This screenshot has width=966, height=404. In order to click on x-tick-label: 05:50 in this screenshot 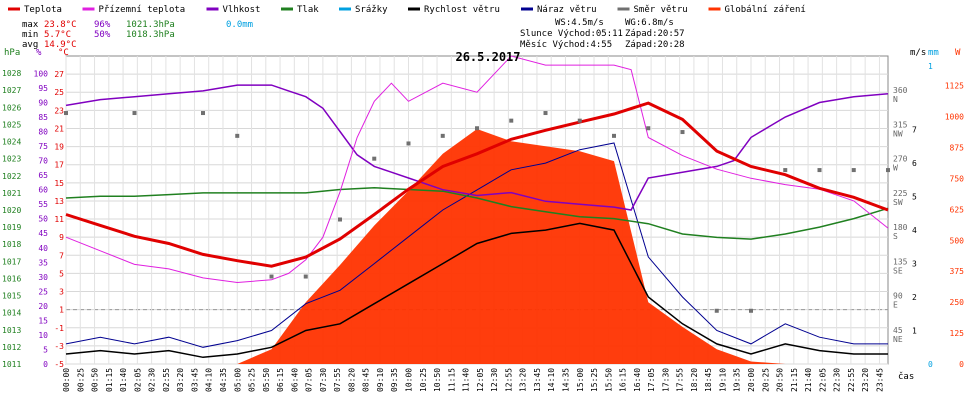, I will do `click(266, 380)`.